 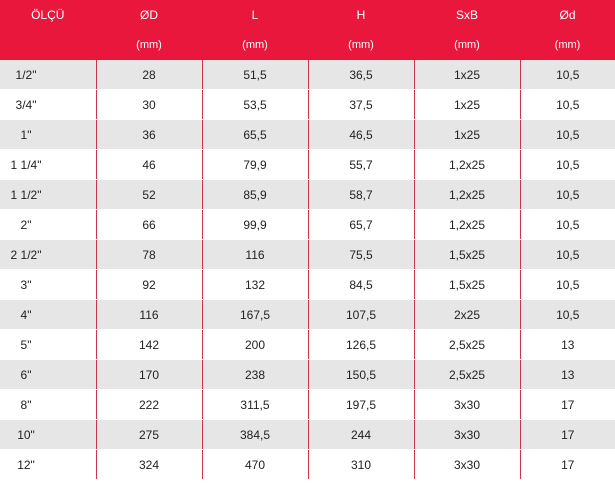 What do you see at coordinates (567, 14) in the screenshot?
I see `header-hole-diameter: Ød` at bounding box center [567, 14].